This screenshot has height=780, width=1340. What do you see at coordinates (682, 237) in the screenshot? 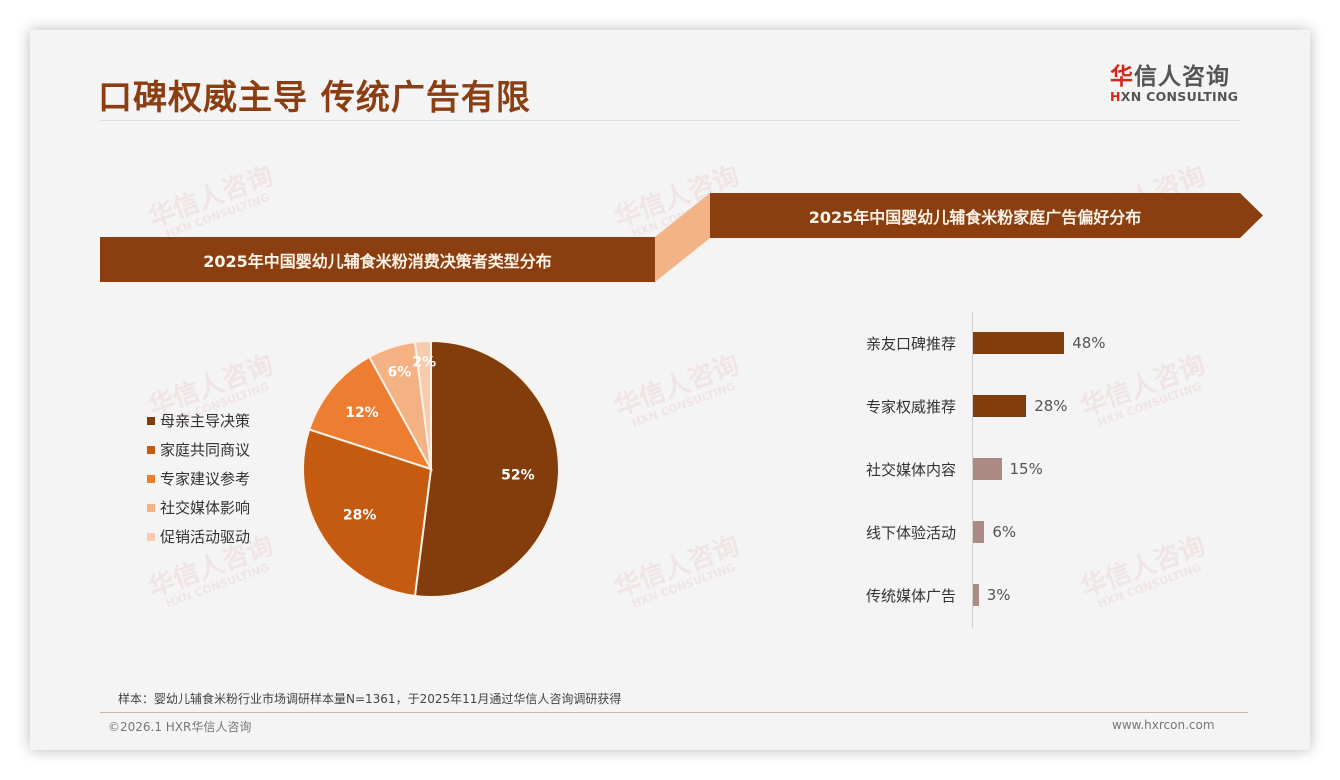
I see `banner-connector` at bounding box center [682, 237].